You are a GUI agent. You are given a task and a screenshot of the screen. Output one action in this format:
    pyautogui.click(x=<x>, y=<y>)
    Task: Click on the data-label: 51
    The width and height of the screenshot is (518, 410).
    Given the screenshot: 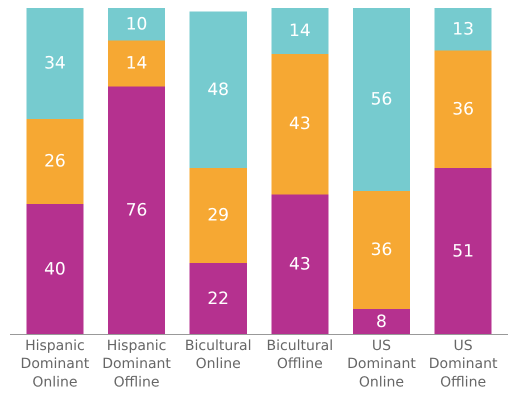 What is the action you would take?
    pyautogui.click(x=463, y=252)
    